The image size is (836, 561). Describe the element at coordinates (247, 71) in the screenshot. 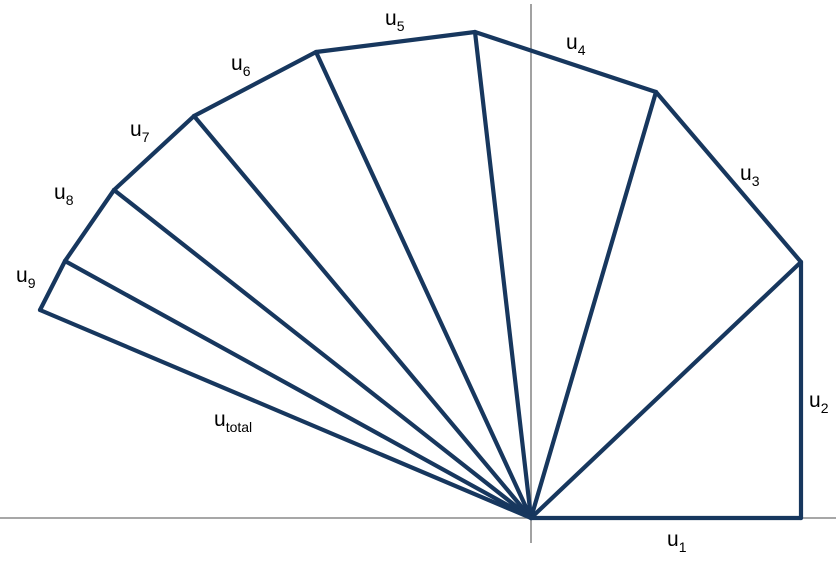

I see `label-u6-sub: 6` at that location.